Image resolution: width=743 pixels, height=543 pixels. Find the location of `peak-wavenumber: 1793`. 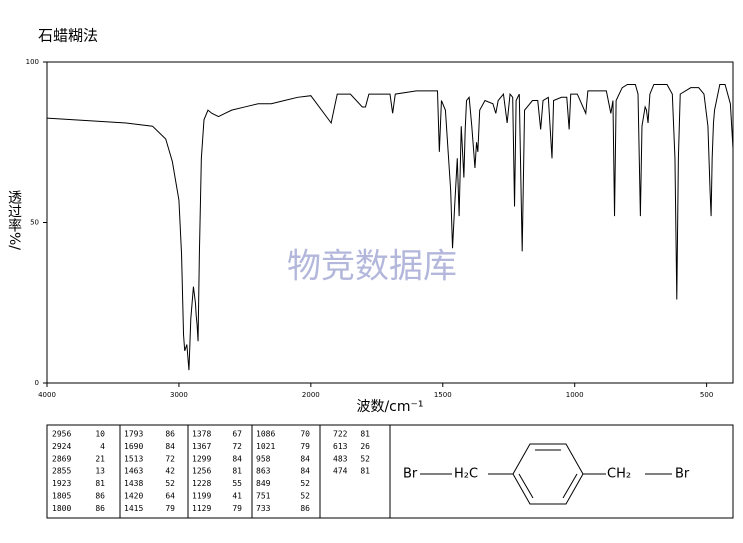

peak-wavenumber: 1793 is located at coordinates (133, 434).